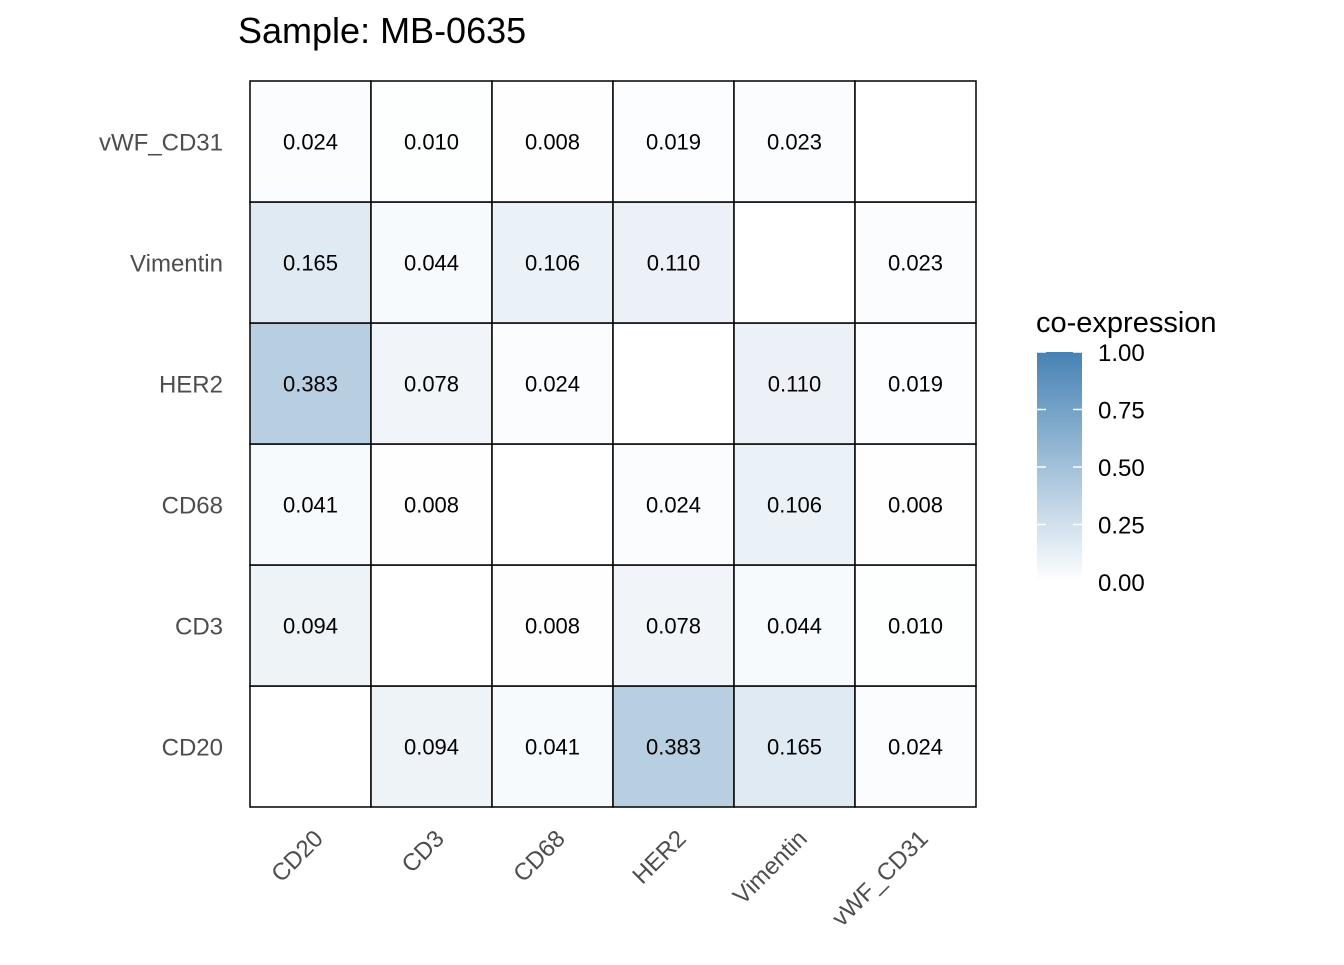 The height and width of the screenshot is (965, 1344). Describe the element at coordinates (880, 878) in the screenshot. I see `x-tick-label: vWF_CD31` at that location.